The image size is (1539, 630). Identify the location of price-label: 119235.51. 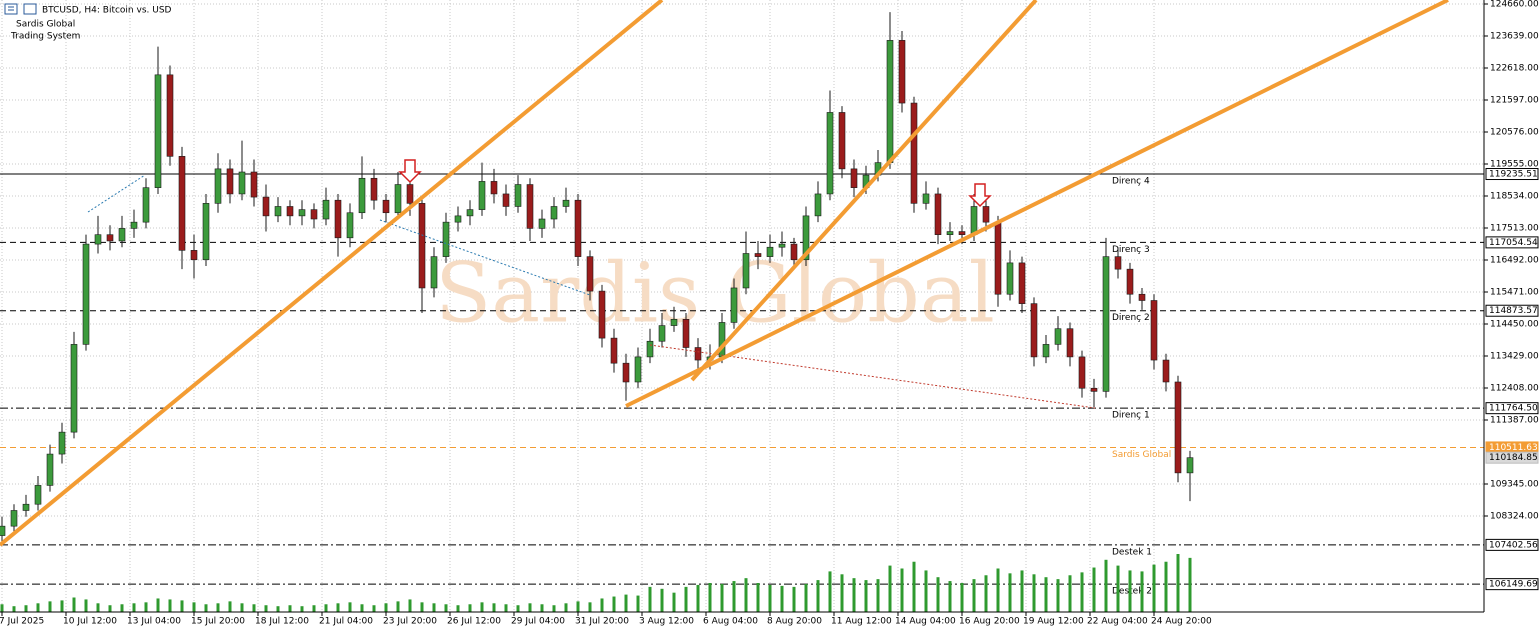
(1513, 175).